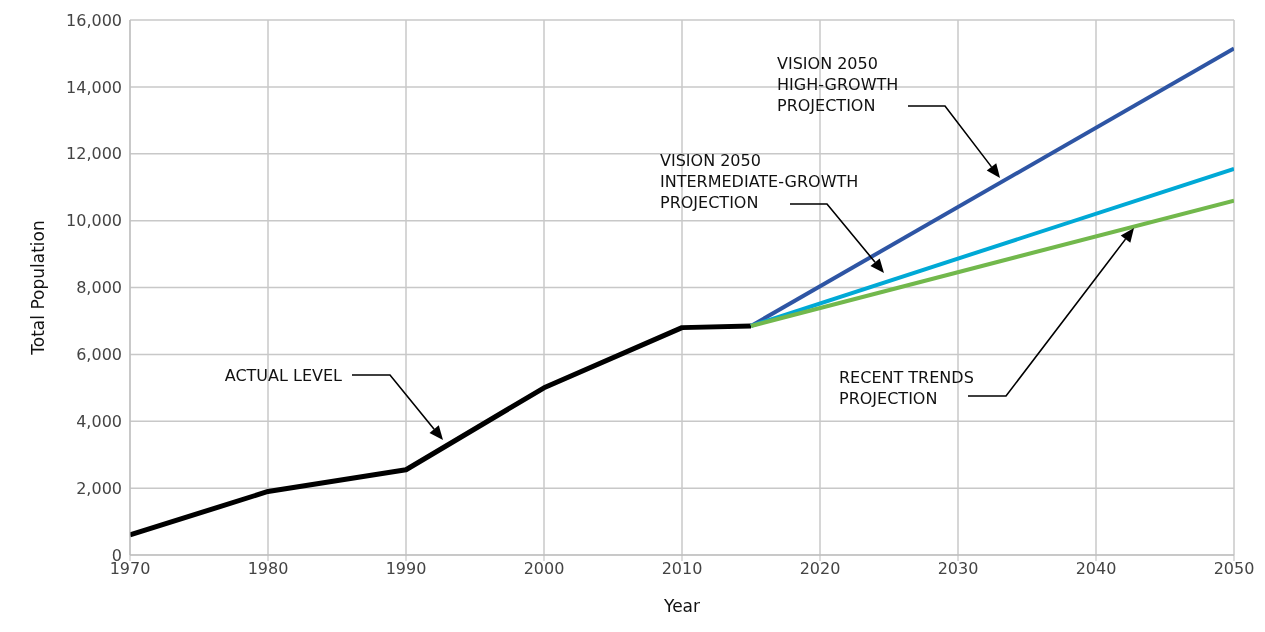 The image size is (1265, 632). I want to click on annotation: RECENT TRENDS PROJECTION, so click(906, 387).